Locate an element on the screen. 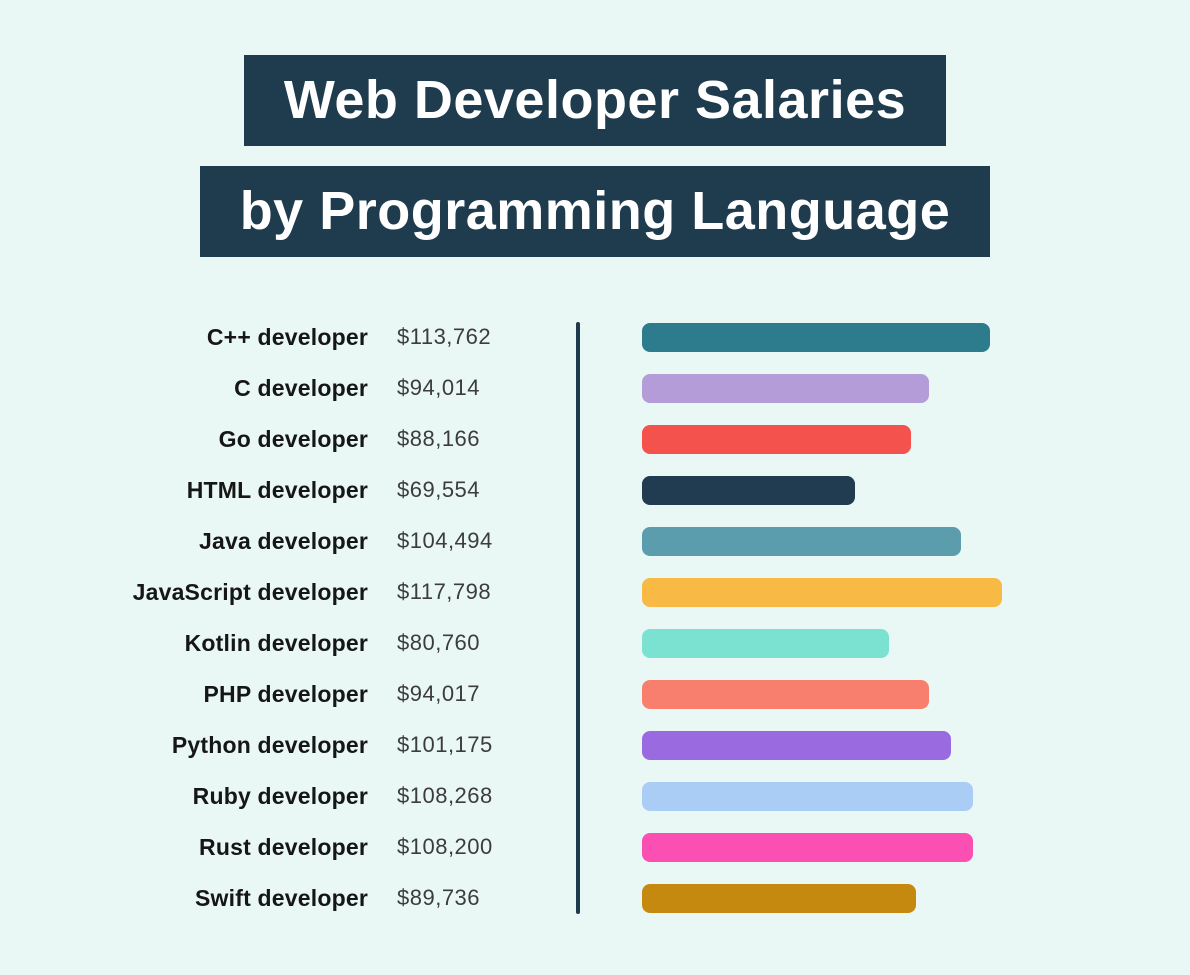 This screenshot has height=975, width=1190. category-label: Java developer is located at coordinates (283, 540).